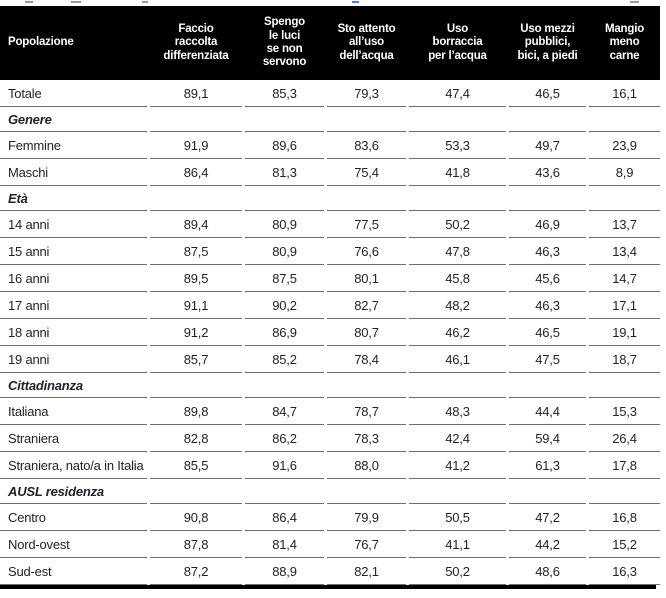  What do you see at coordinates (196, 571) in the screenshot?
I see `value-cell: 87,2` at bounding box center [196, 571].